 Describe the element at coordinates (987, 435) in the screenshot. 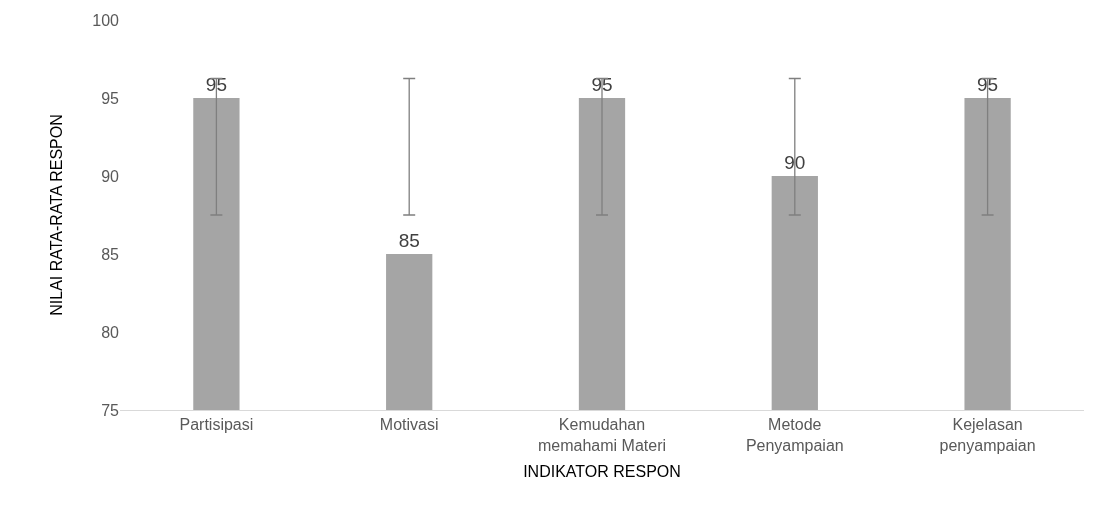

I see `x-tick-label: Kejelasan penyampaian` at that location.